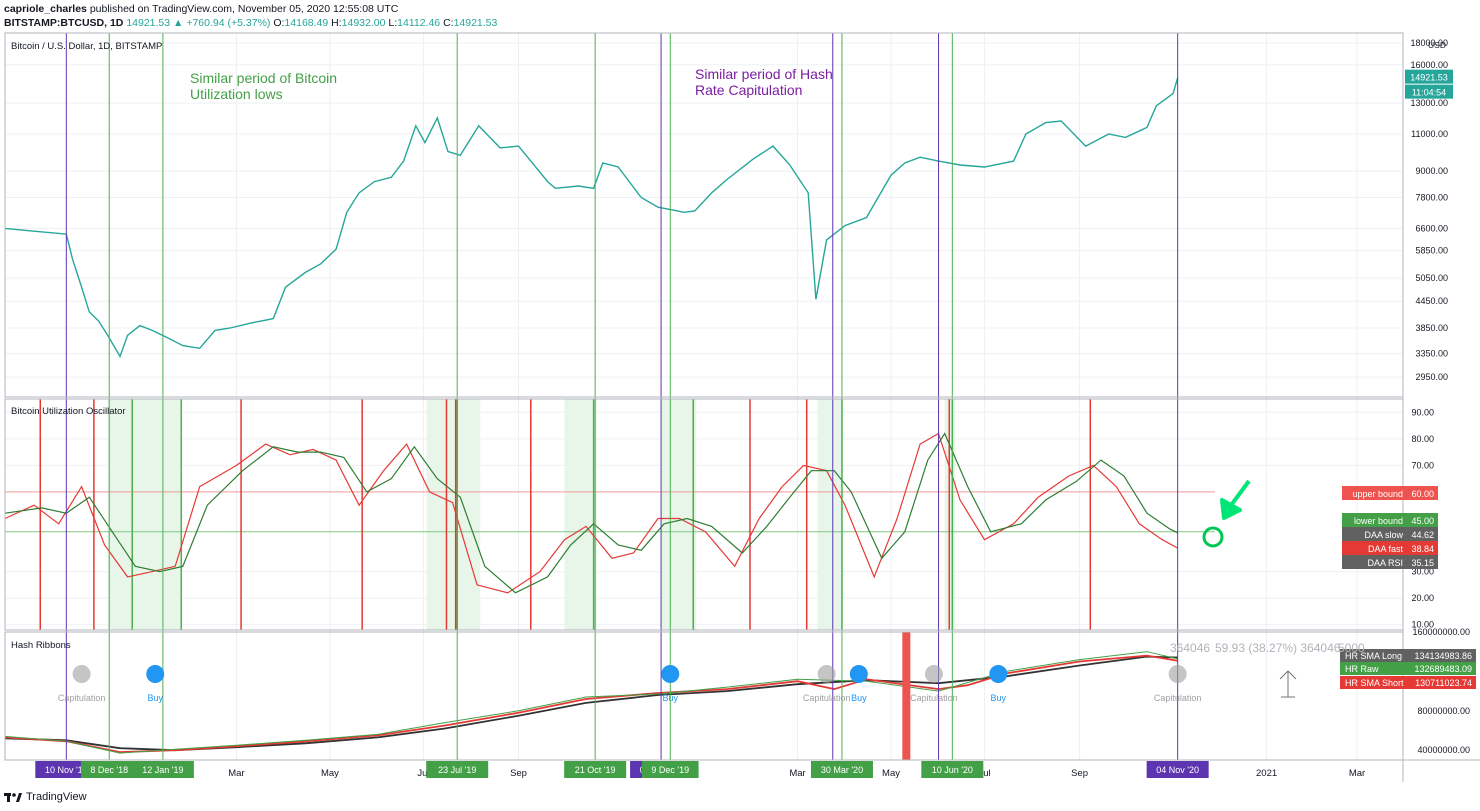 This screenshot has height=811, width=1480. Describe the element at coordinates (1079, 773) in the screenshot. I see `time-tick-label: Sep` at that location.